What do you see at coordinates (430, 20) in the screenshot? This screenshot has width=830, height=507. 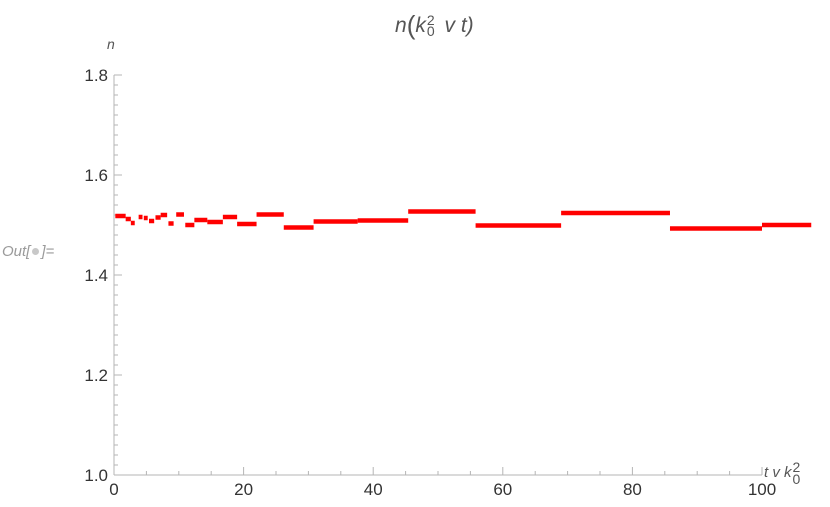 I see `title-k-superscript: 2` at bounding box center [430, 20].